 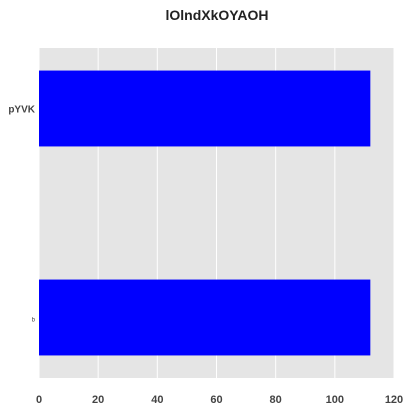 I want to click on y-tick-label: b, so click(x=34, y=321).